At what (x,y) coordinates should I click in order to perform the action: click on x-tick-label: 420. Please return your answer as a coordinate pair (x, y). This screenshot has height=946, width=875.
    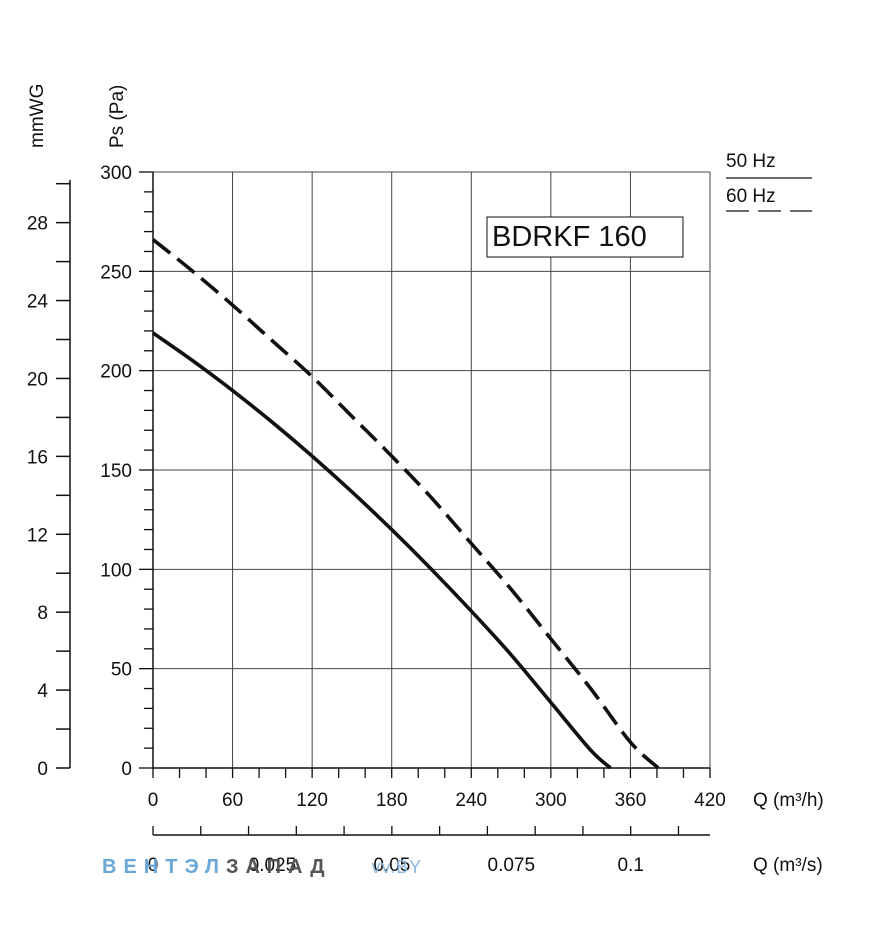
    Looking at the image, I should click on (710, 800).